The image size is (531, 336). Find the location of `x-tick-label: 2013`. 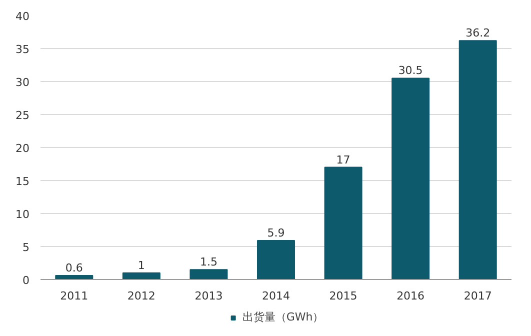

x-tick-label: 2013 is located at coordinates (208, 296).